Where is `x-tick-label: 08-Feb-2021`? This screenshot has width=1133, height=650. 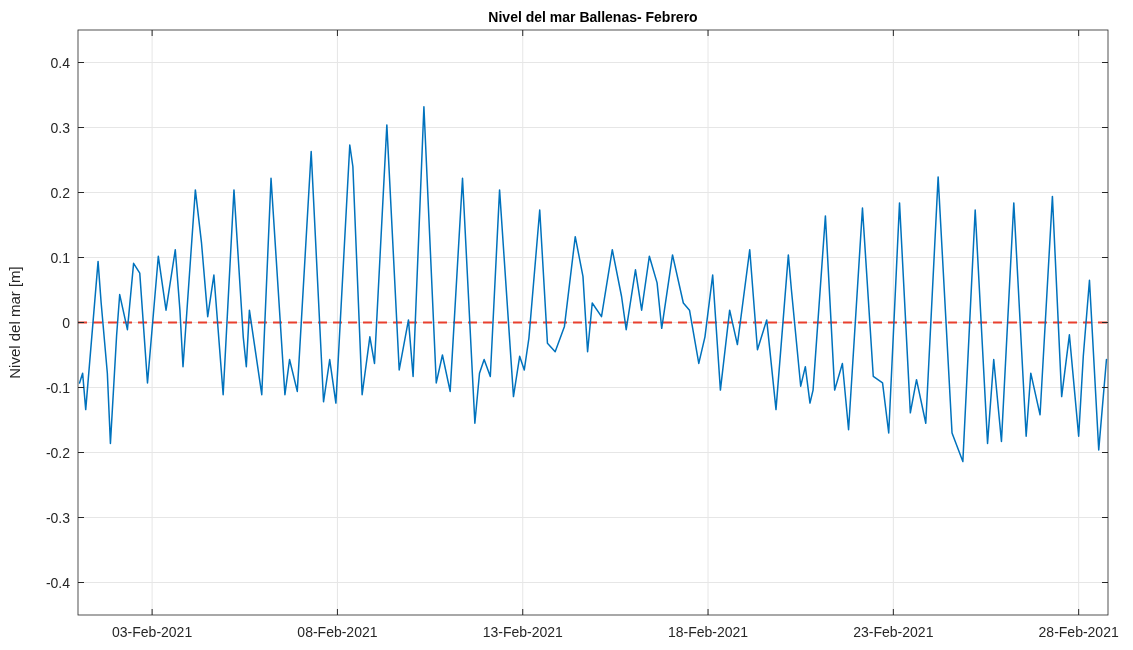
x-tick-label: 08-Feb-2021 is located at coordinates (337, 632).